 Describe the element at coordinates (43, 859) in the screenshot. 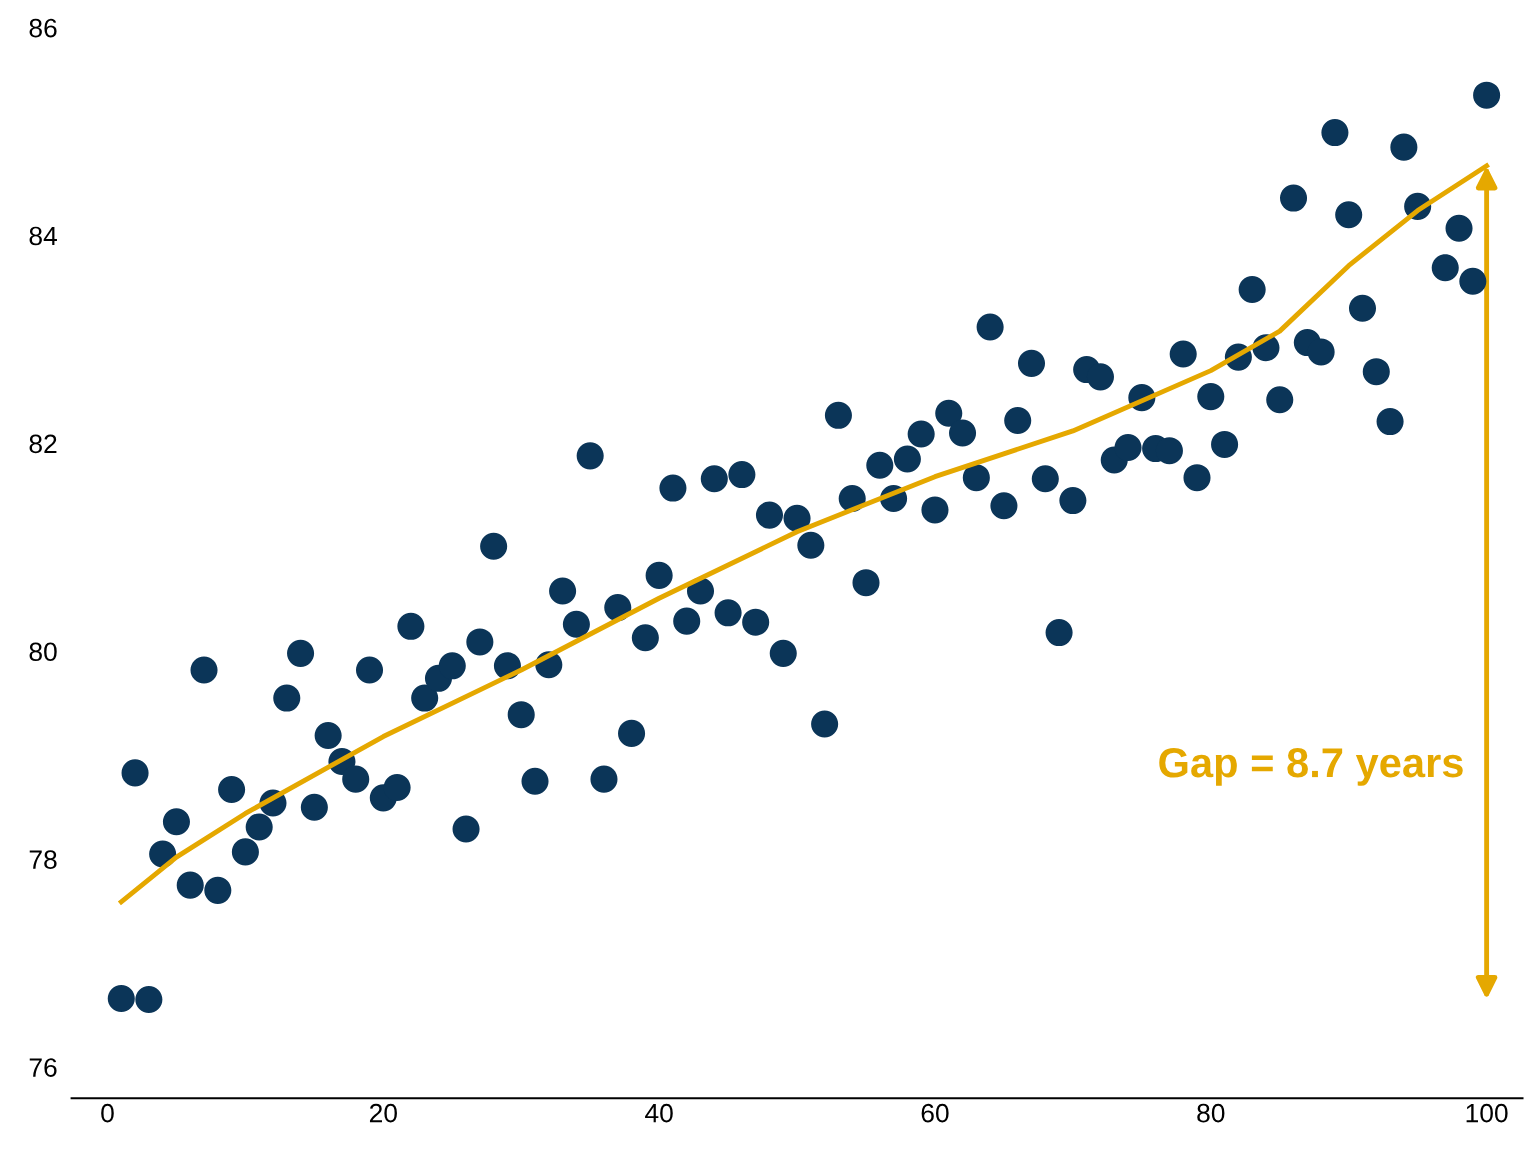

I see `y-tick-label: 78` at that location.